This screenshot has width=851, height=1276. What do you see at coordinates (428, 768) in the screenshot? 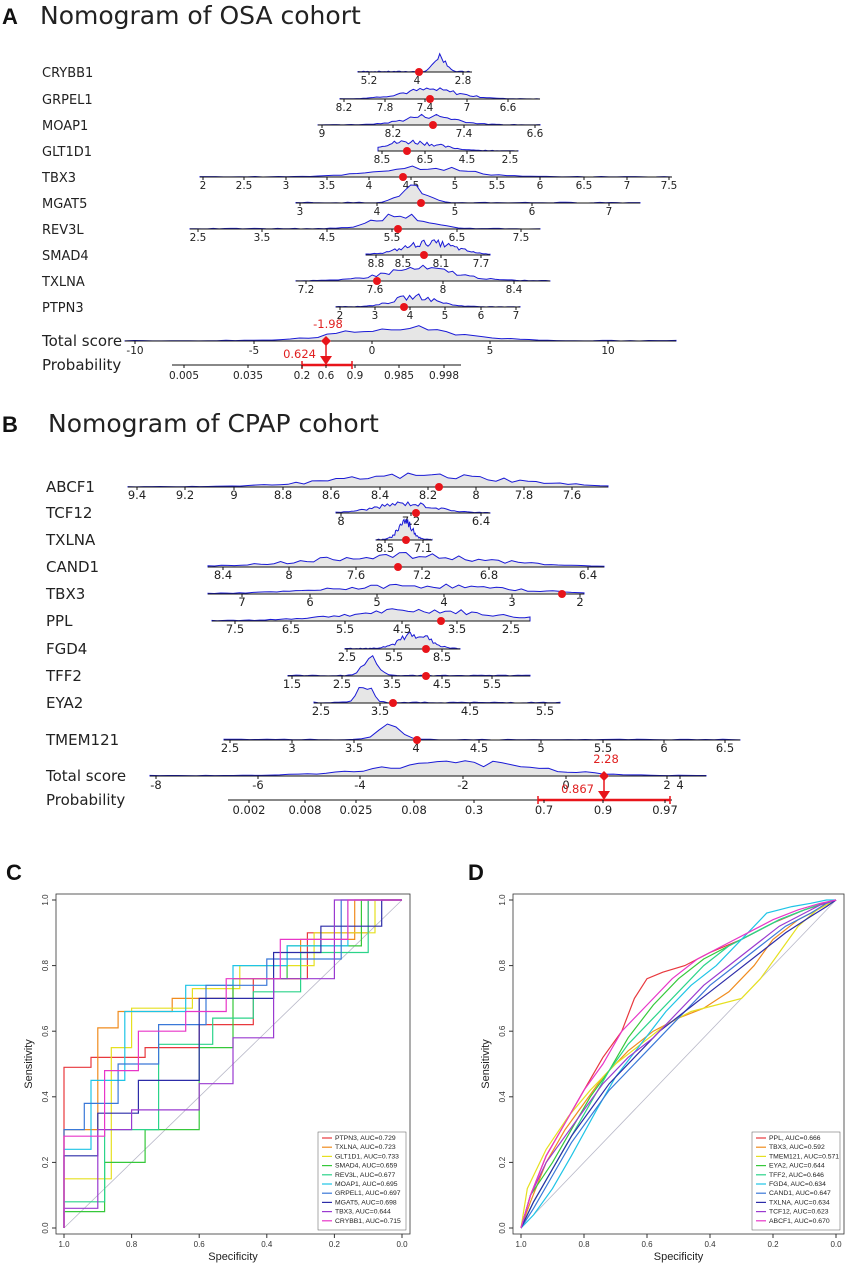
I see `total-score-density` at bounding box center [428, 768].